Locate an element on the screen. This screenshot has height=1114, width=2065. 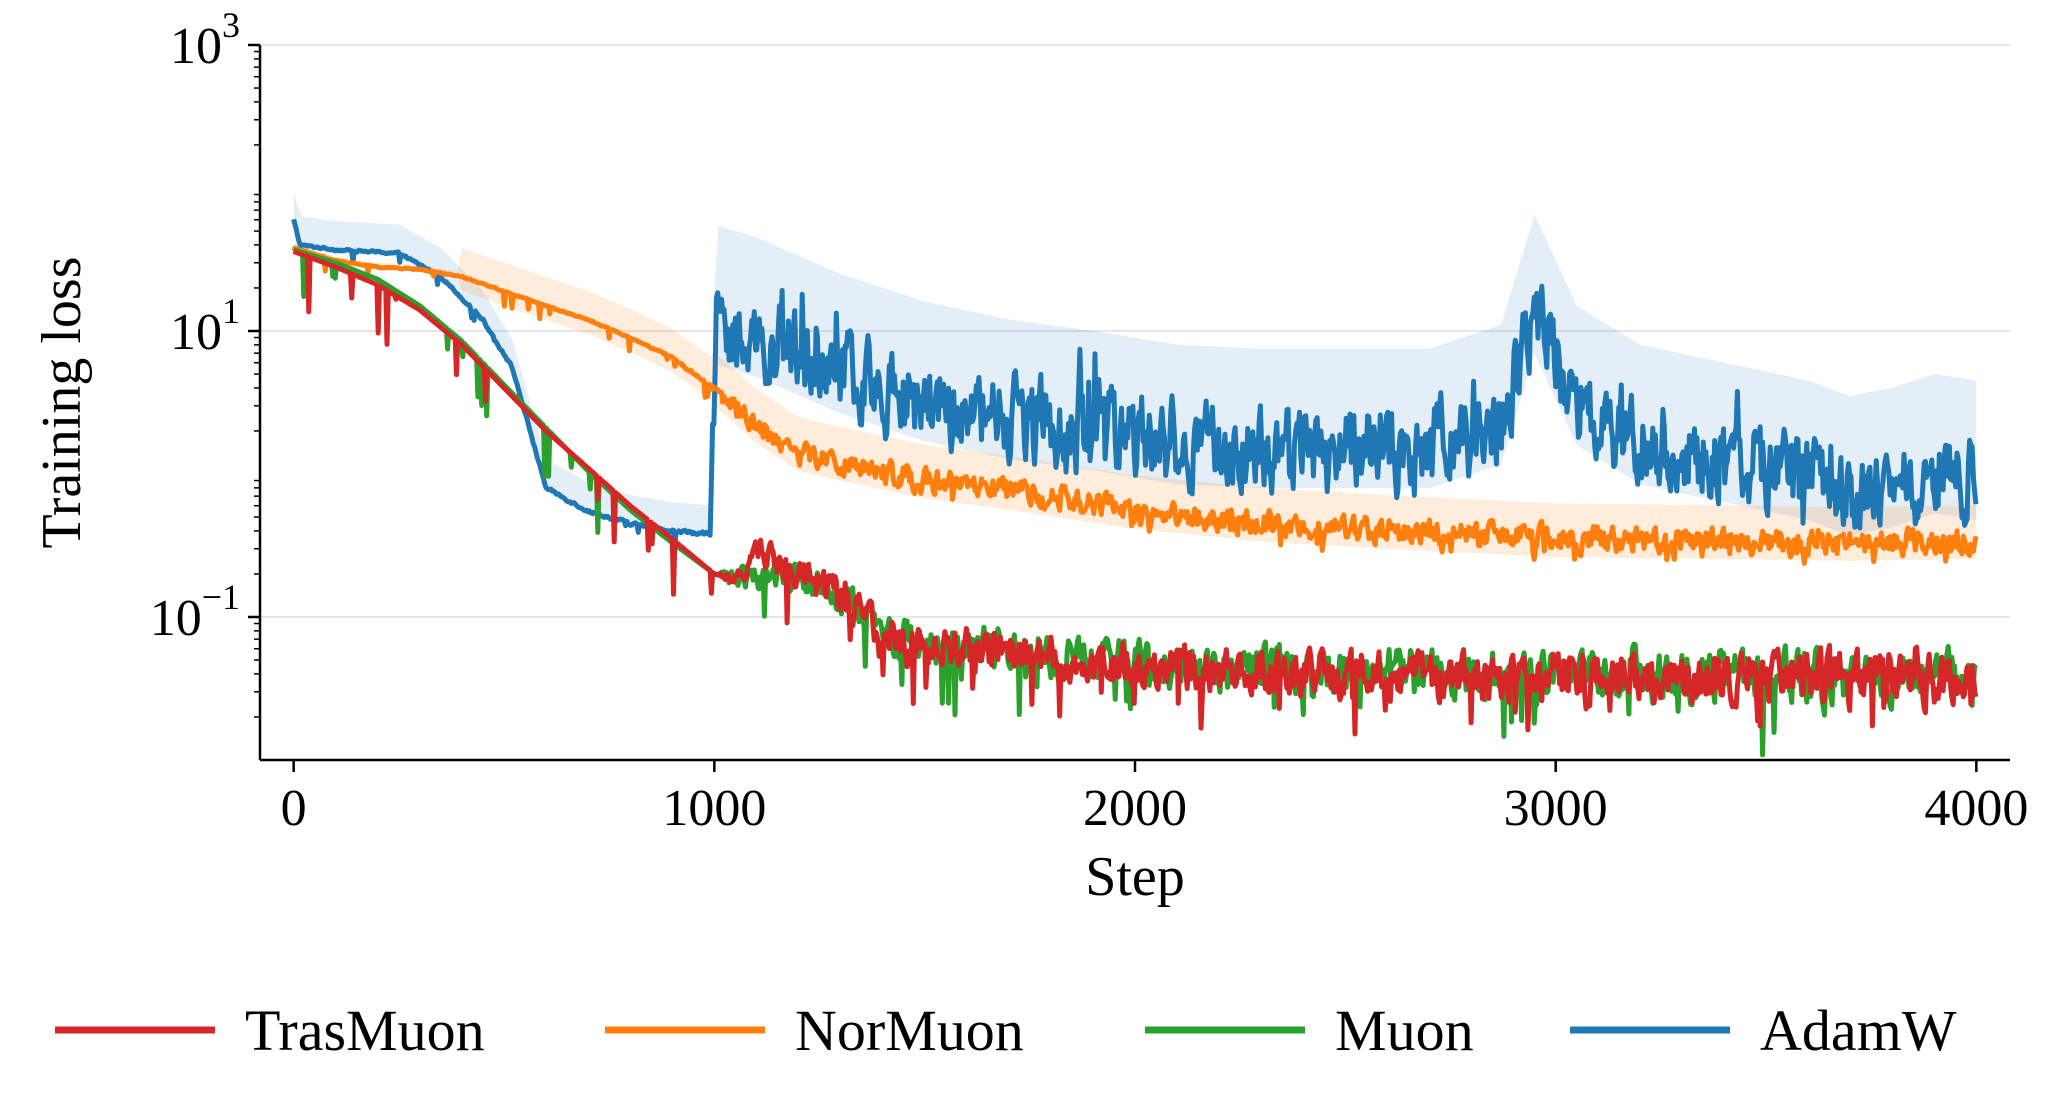
legend-label-trasmuon: TrasMuon is located at coordinates (365, 1030).